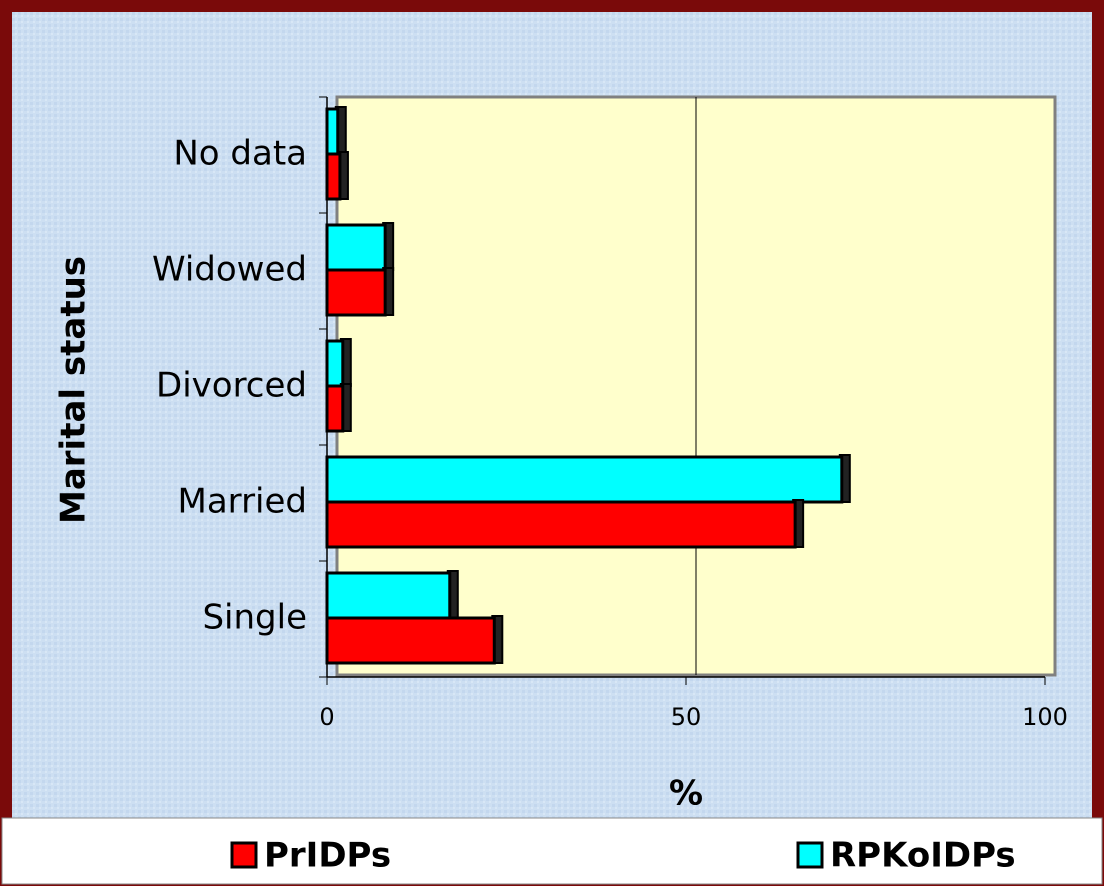  What do you see at coordinates (552, 851) in the screenshot?
I see `legend-box` at bounding box center [552, 851].